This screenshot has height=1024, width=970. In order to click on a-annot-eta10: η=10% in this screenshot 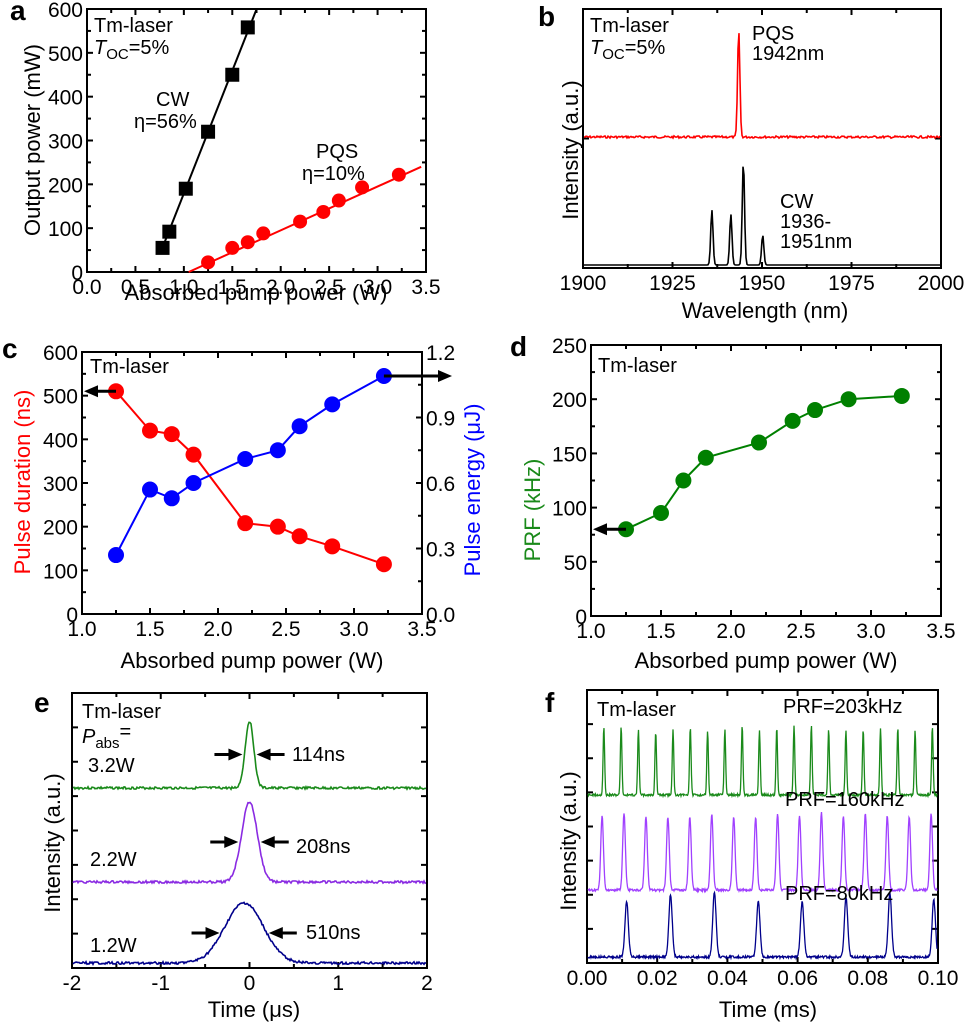, I will do `click(333, 174)`.